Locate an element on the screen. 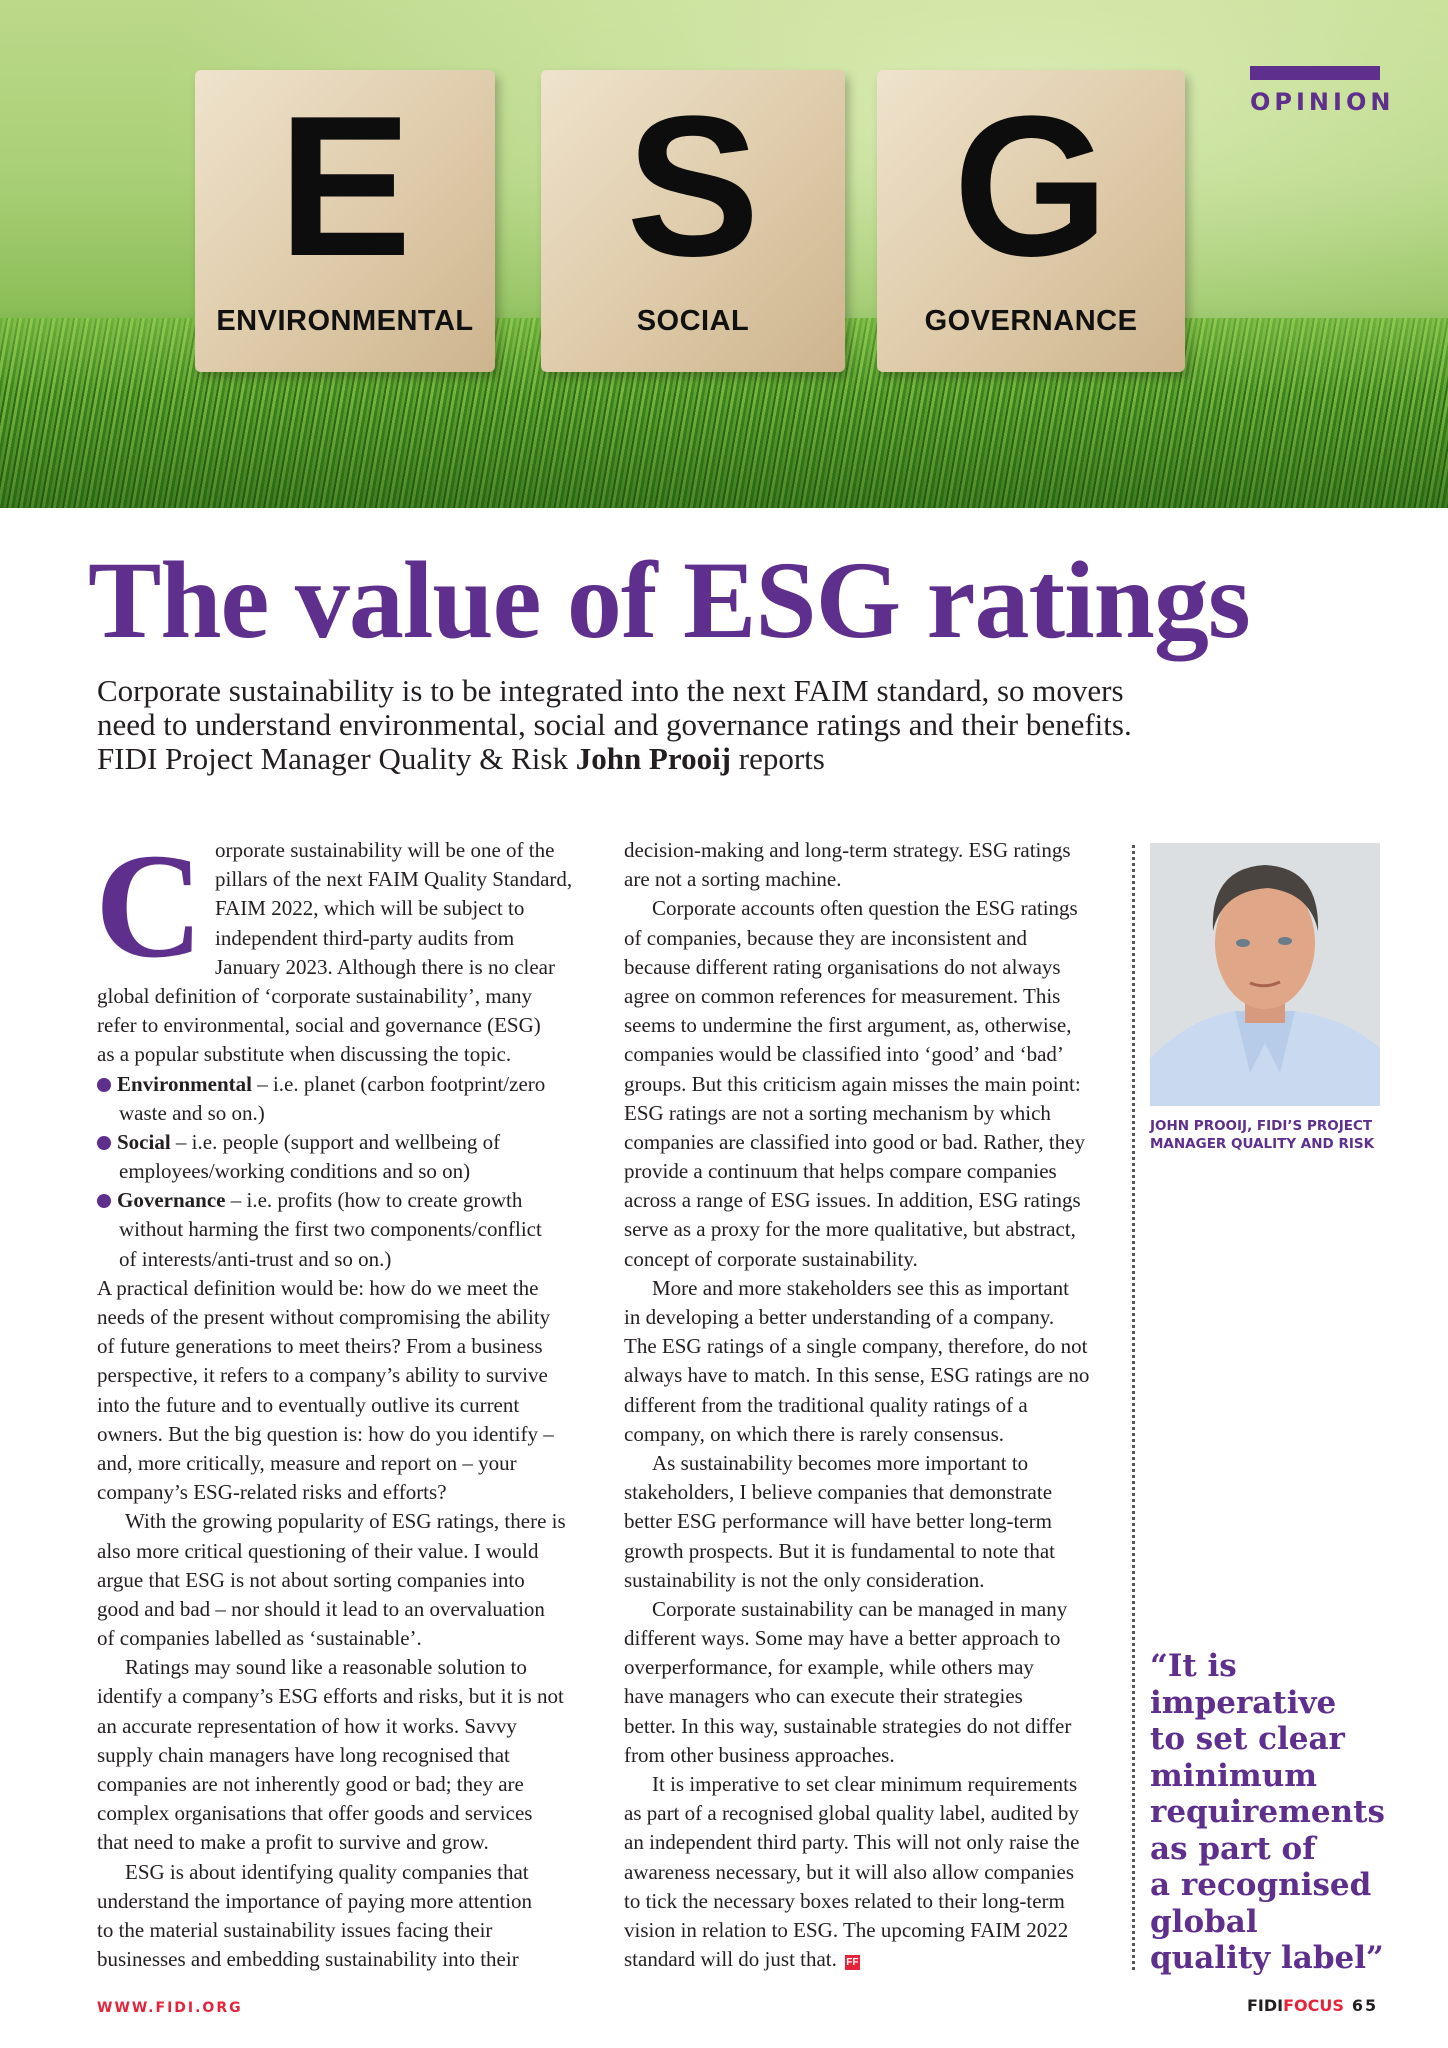 The height and width of the screenshot is (2048, 1448). portrait-image is located at coordinates (1265, 974).